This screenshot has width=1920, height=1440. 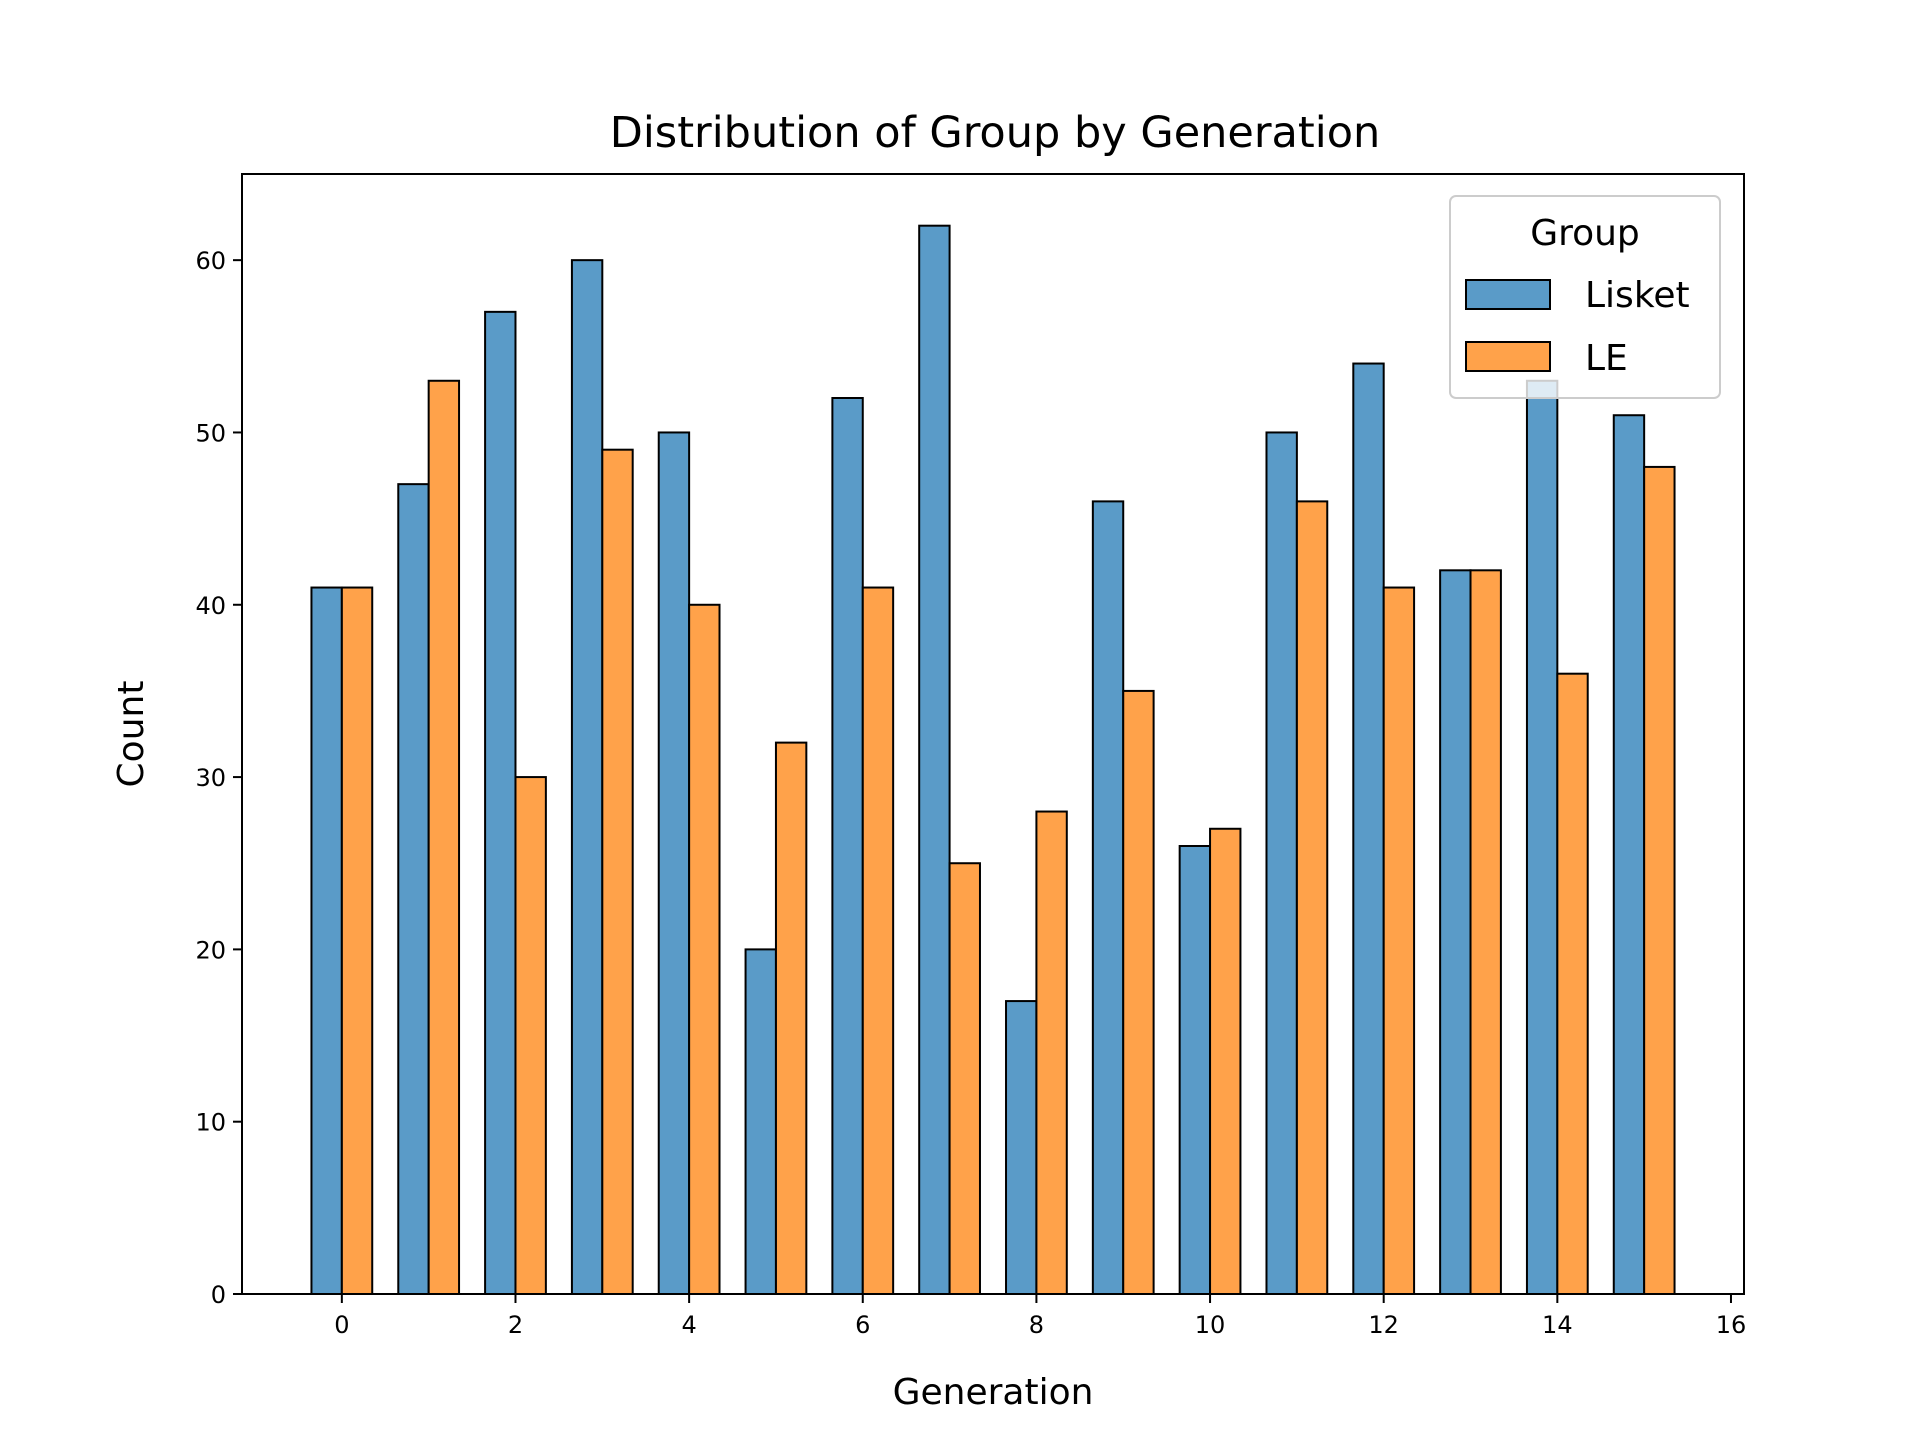 What do you see at coordinates (1557, 1325) in the screenshot?
I see `x-tick-label-14: 14` at bounding box center [1557, 1325].